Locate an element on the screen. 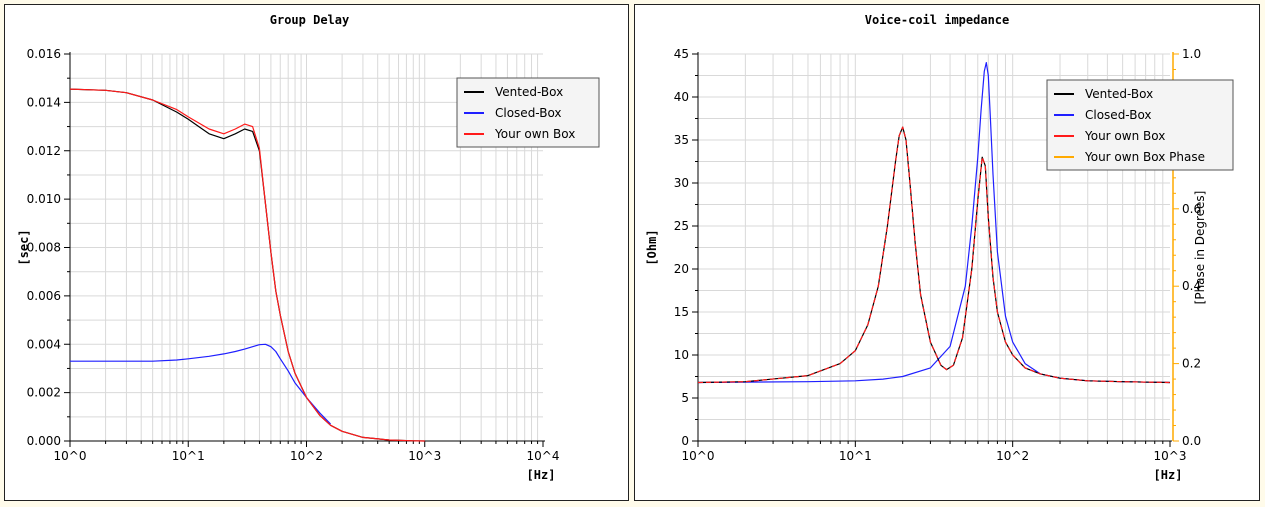 This screenshot has width=1265, height=507. y-tick-label: 0.004 is located at coordinates (44, 344).